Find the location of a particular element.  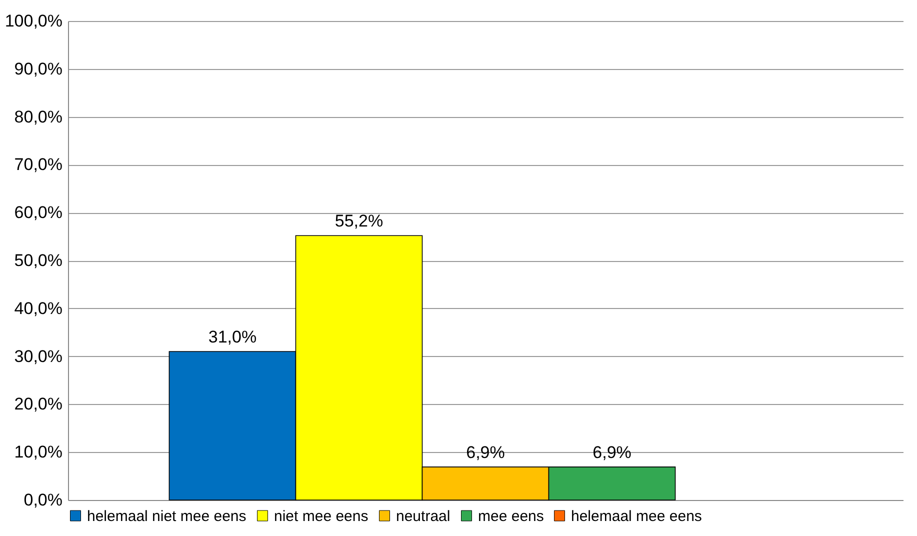

y-tick-label: 0,0% is located at coordinates (43, 500).